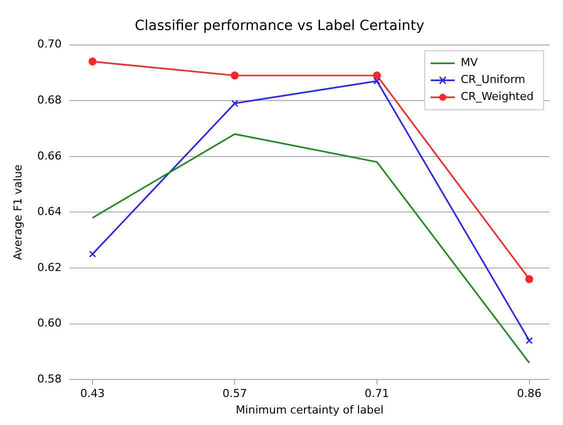  What do you see at coordinates (92, 393) in the screenshot?
I see `x-tick-label: 0.43` at bounding box center [92, 393].